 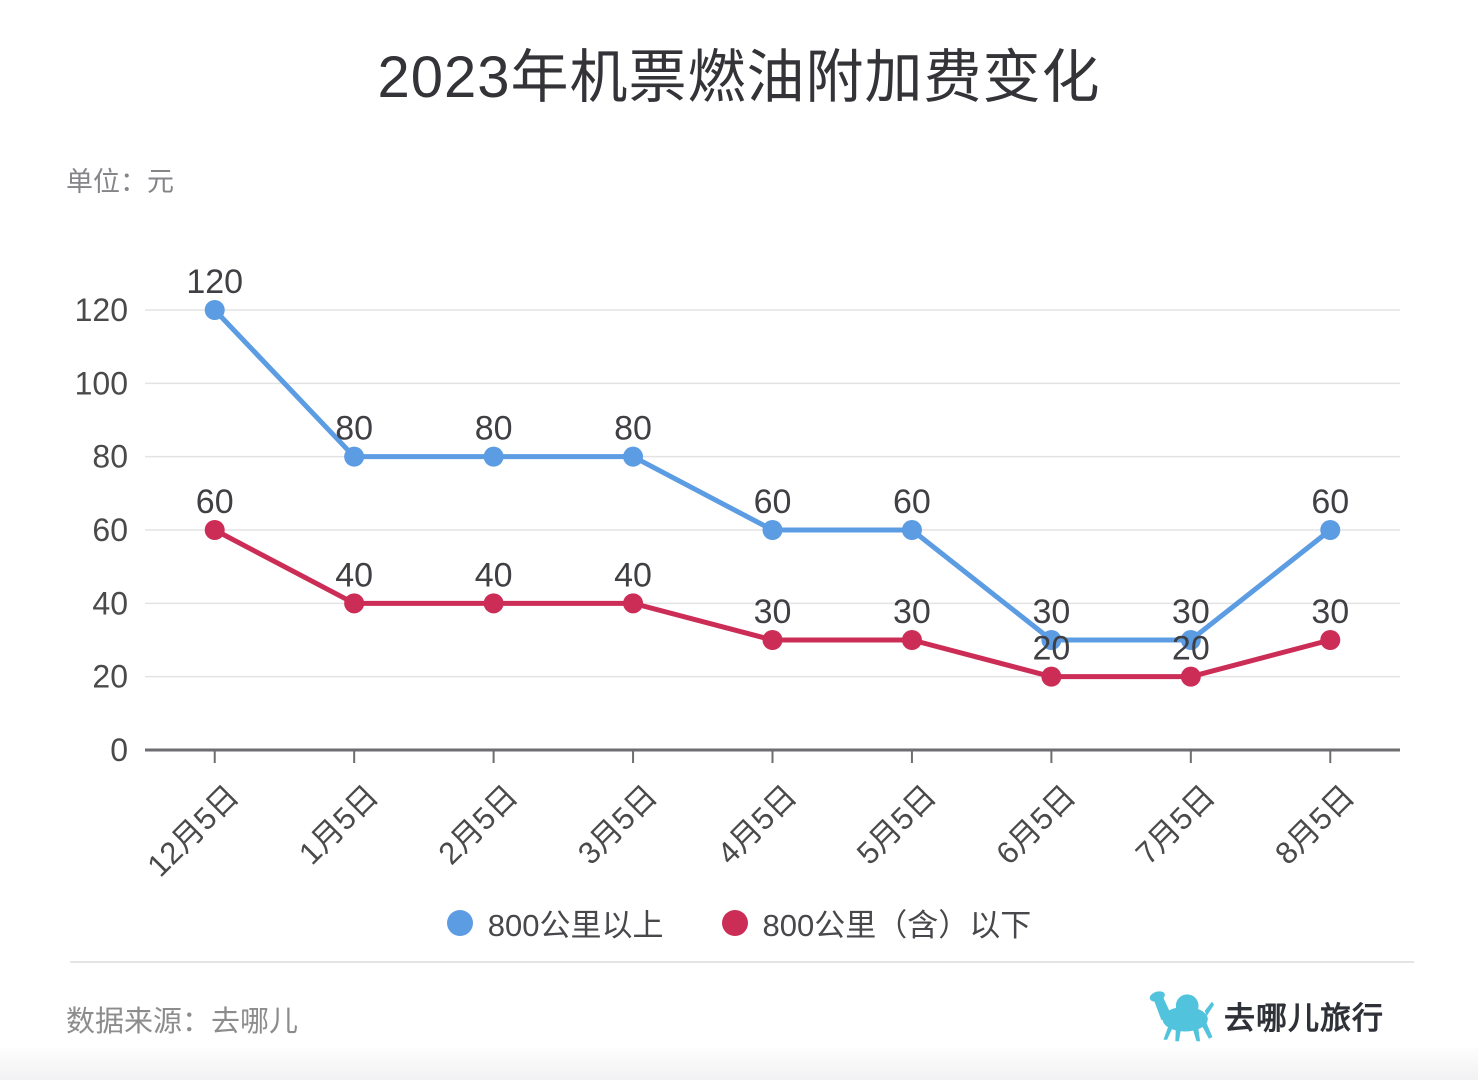 What do you see at coordinates (182, 1022) in the screenshot?
I see `data-source: 数据来源：去哪儿` at bounding box center [182, 1022].